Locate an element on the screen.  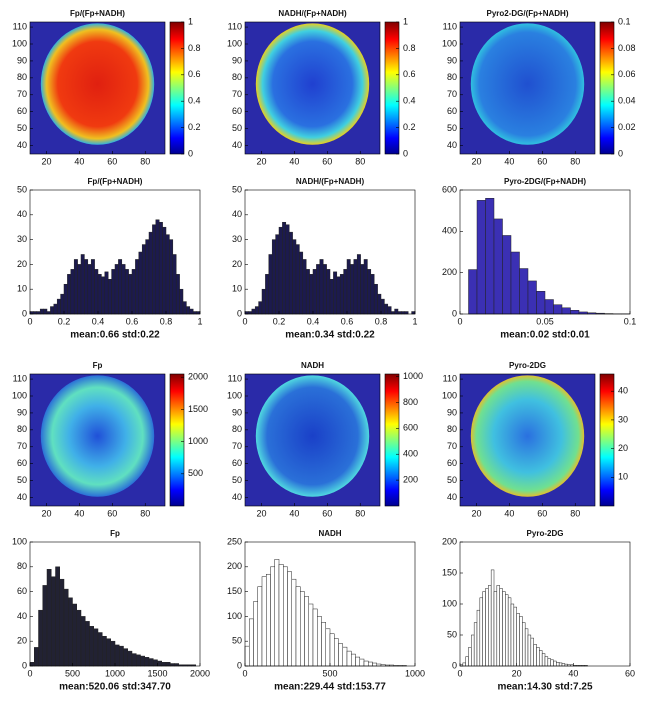
y-tick-label: 10 is located at coordinates (237, 289).